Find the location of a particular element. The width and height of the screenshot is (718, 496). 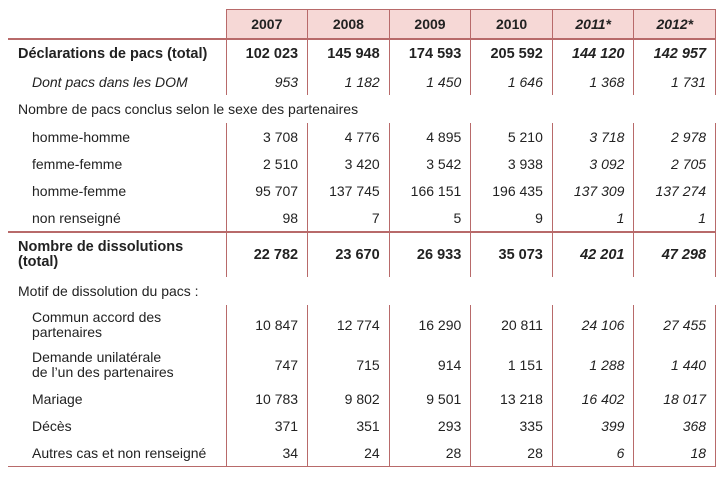

cell-value: 953 is located at coordinates (267, 81).